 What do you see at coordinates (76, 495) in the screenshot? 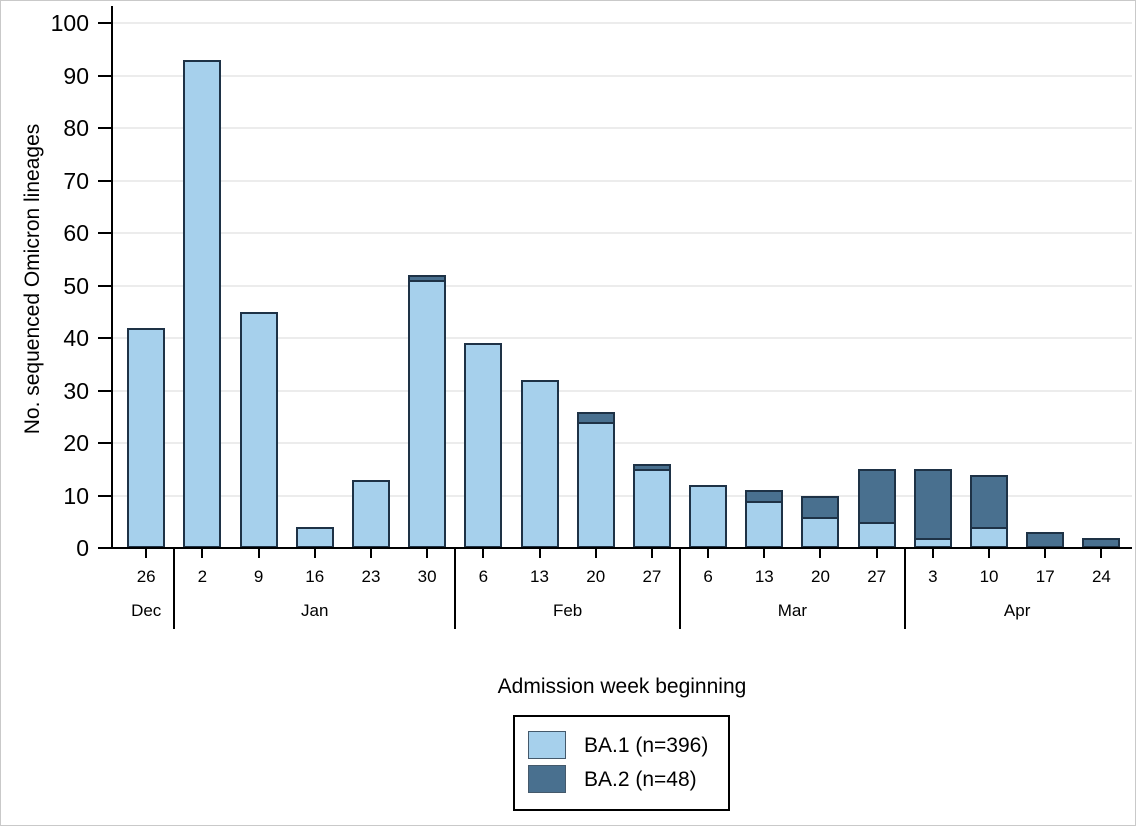
I see `y-tick-label: 10` at bounding box center [76, 495].